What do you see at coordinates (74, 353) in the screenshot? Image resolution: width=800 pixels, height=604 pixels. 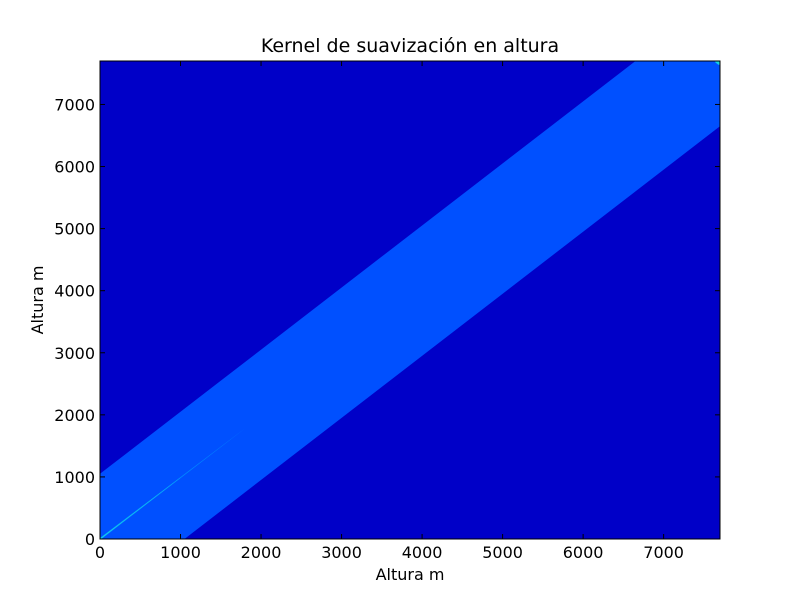 I see `y-tick-label: 3000` at bounding box center [74, 353].